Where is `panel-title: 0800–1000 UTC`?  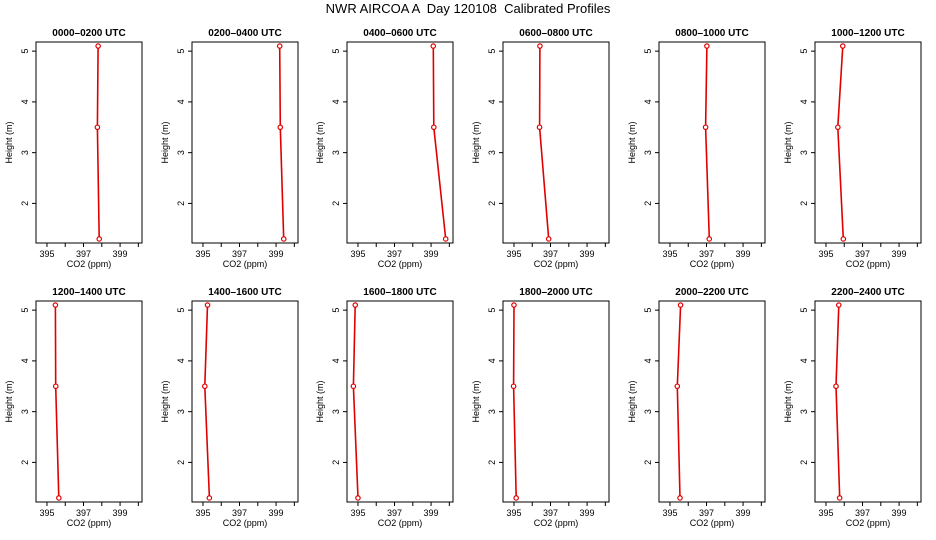 panel-title: 0800–1000 UTC is located at coordinates (711, 33).